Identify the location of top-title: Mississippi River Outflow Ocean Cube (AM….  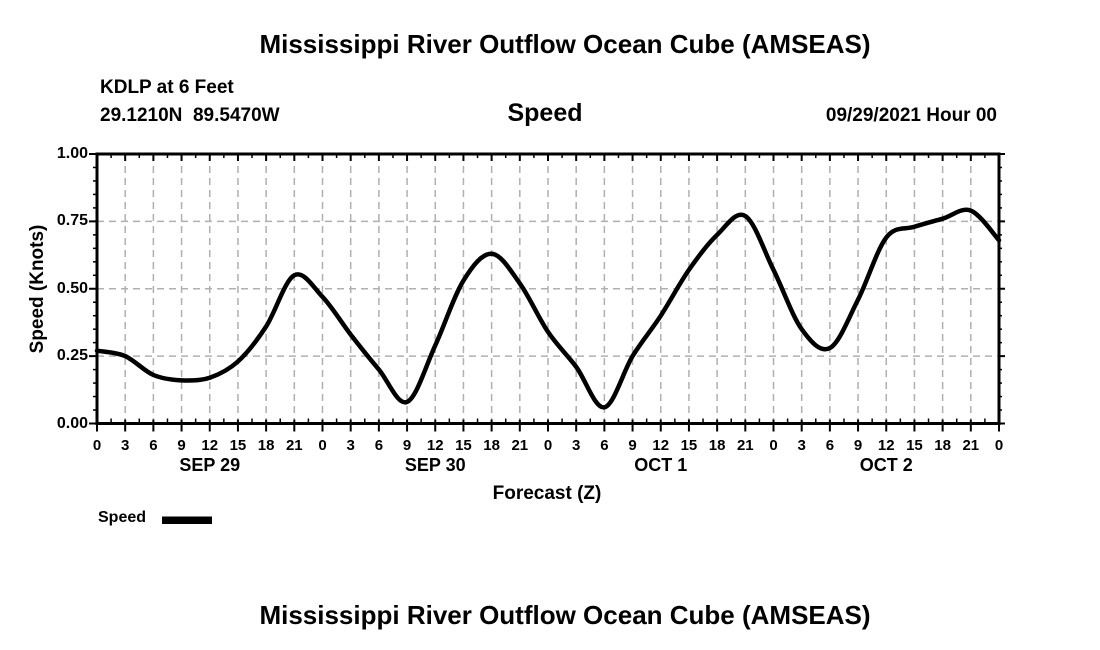
(565, 44).